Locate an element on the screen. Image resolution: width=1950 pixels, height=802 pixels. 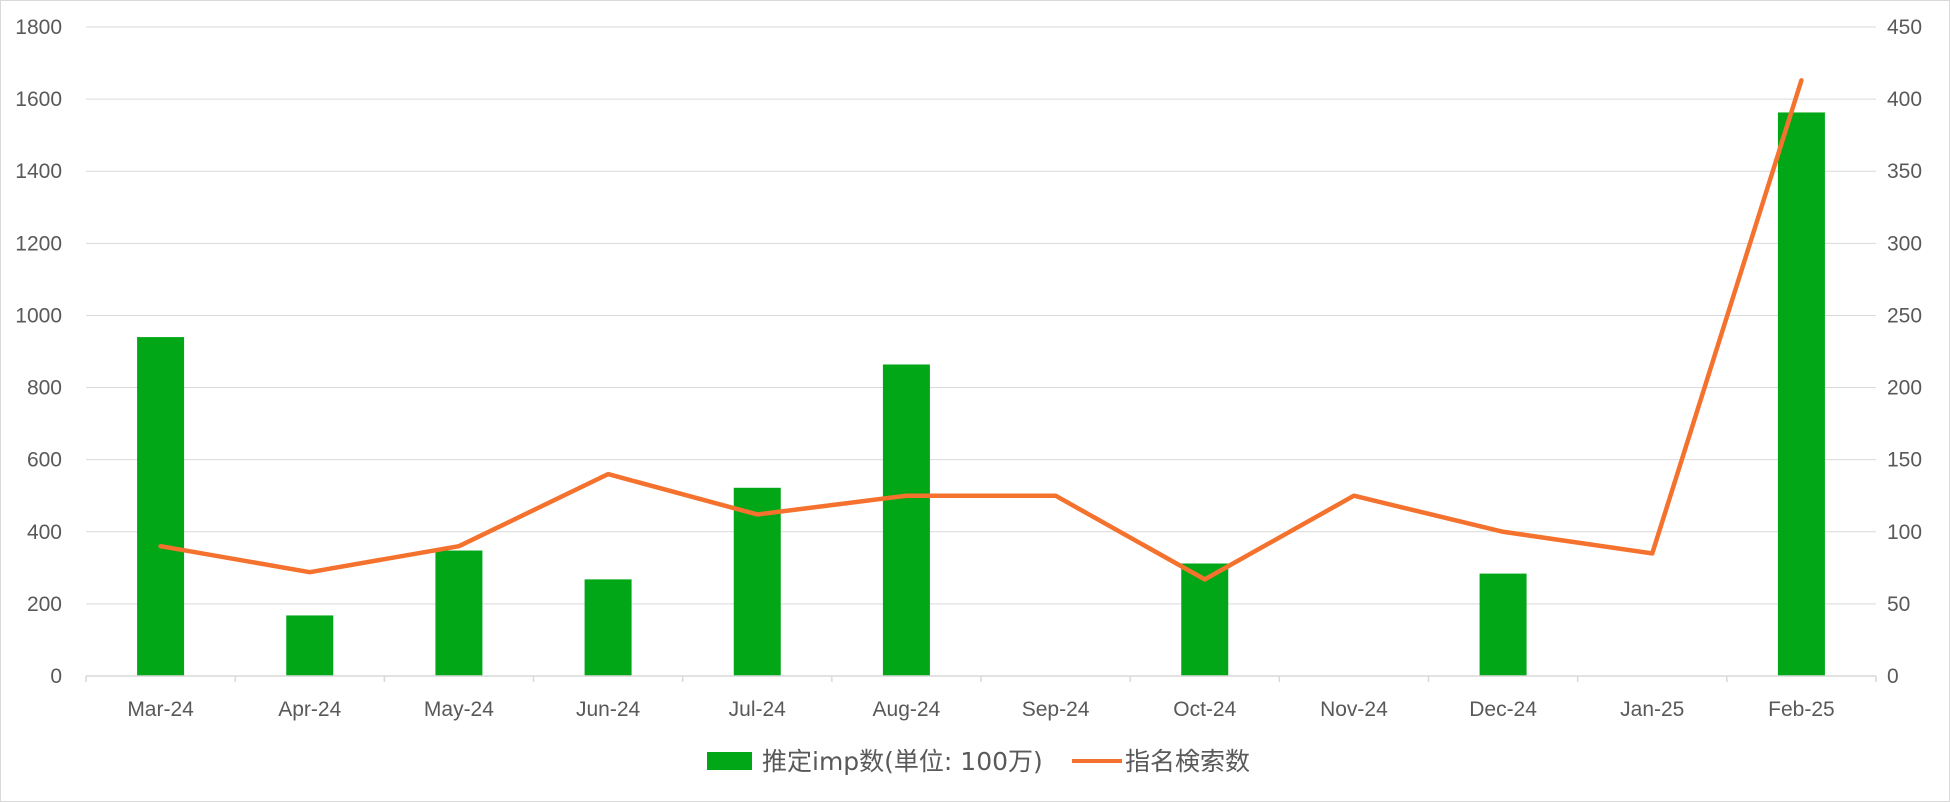
x-axis is located at coordinates (981, 678).